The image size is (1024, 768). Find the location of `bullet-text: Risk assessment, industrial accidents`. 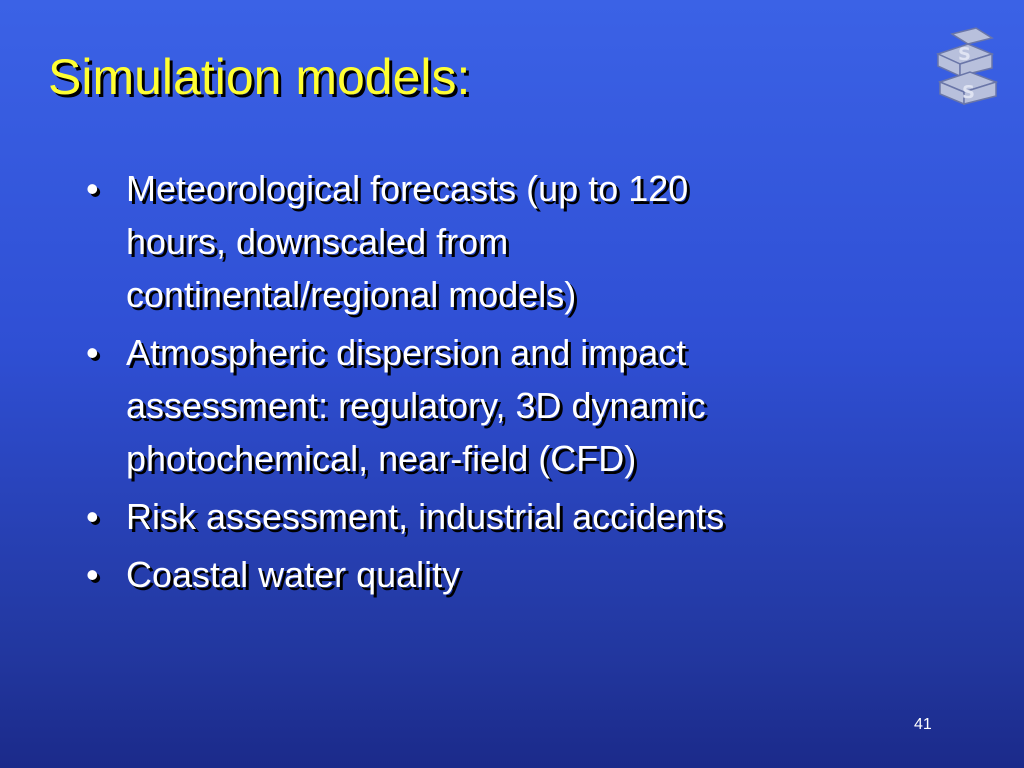

bullet-text: Risk assessment, industrial accidents is located at coordinates (425, 516).